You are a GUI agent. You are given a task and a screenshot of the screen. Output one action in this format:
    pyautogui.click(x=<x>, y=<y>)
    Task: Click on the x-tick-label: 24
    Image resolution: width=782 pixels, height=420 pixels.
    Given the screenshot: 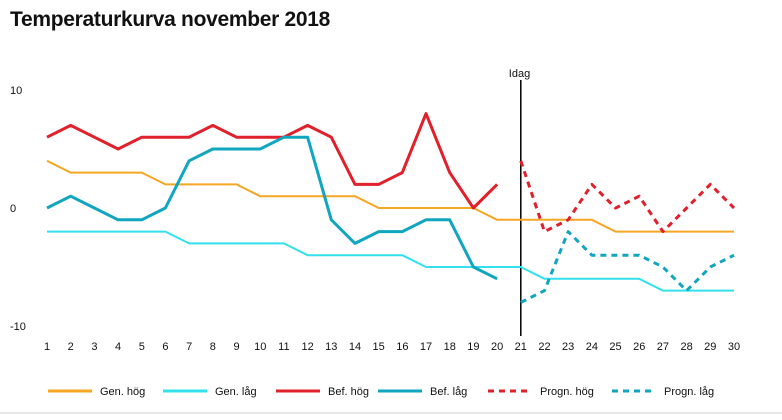 What is the action you would take?
    pyautogui.click(x=592, y=347)
    